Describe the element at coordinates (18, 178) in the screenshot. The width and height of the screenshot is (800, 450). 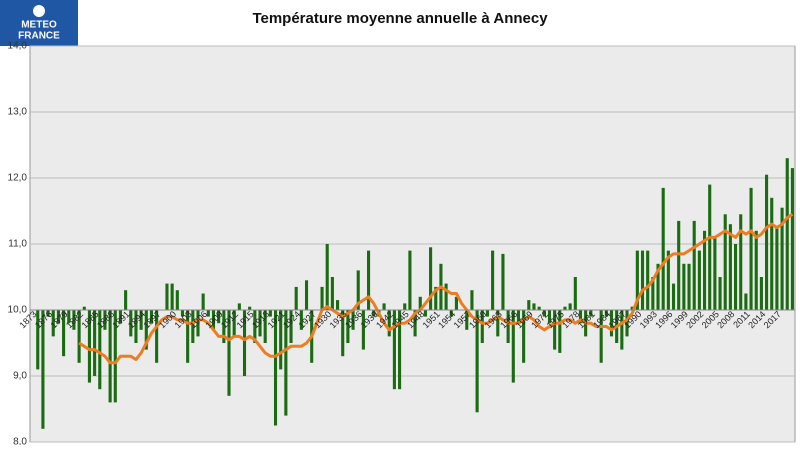
I see `y-tick-label: 12,0` at that location.